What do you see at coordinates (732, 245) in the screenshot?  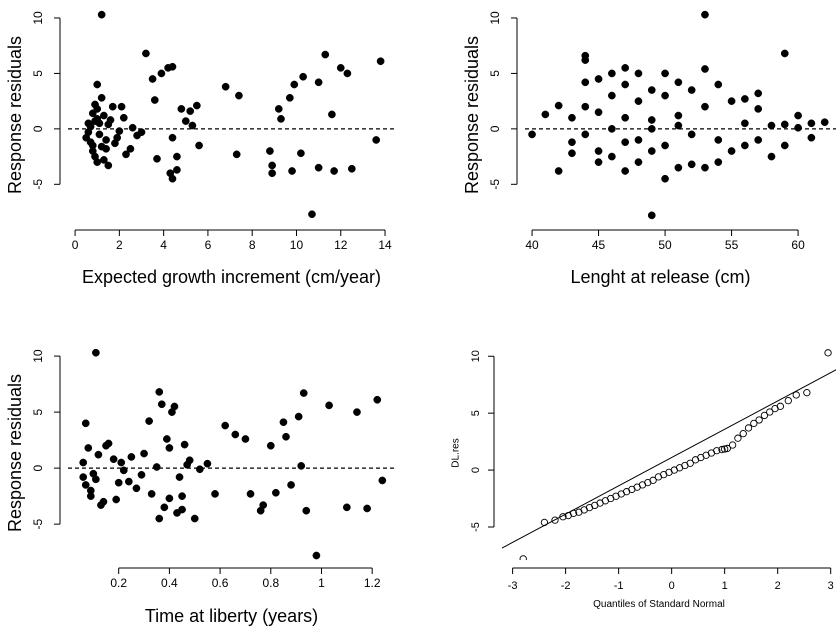 I see `x-tick-label: 55` at bounding box center [732, 245].